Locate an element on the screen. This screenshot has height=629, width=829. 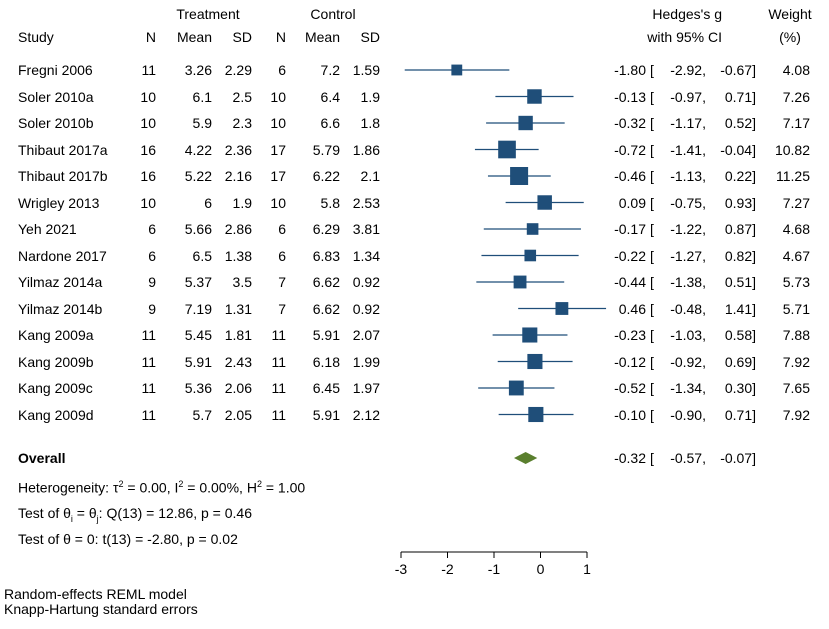
study-name: Yilmaz 2014b is located at coordinates (60, 308).